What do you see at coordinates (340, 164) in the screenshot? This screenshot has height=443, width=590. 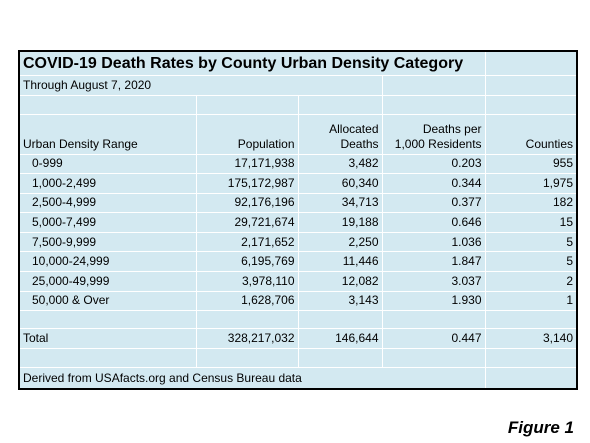 I see `data-cell: 3,482` at bounding box center [340, 164].